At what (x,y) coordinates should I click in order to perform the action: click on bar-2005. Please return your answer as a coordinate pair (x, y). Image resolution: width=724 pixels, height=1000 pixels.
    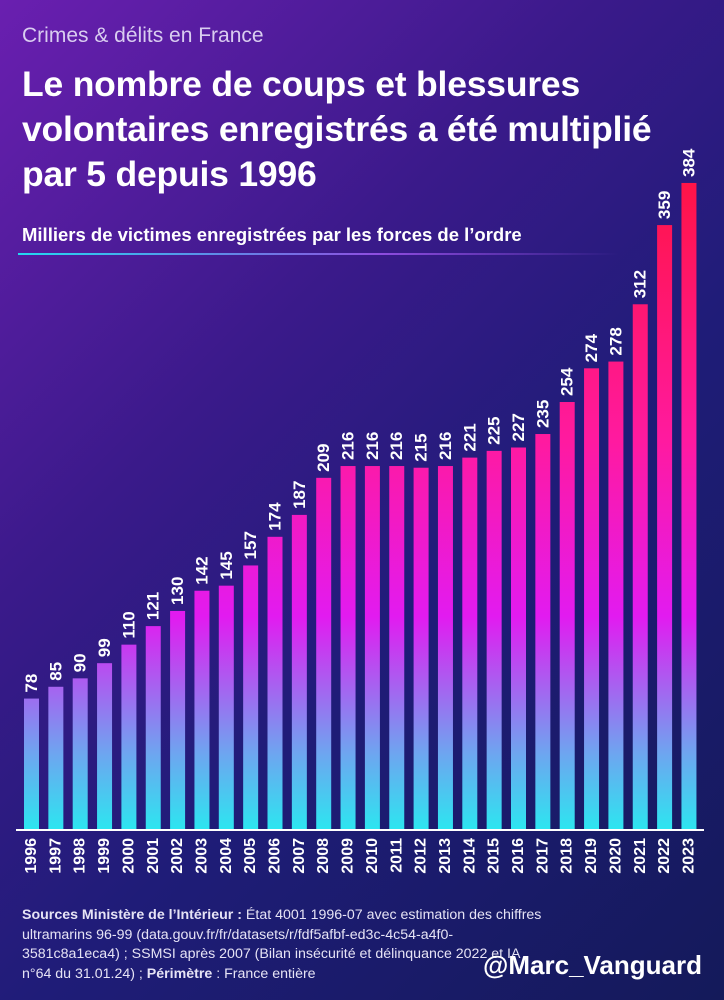
    Looking at the image, I should click on (251, 697).